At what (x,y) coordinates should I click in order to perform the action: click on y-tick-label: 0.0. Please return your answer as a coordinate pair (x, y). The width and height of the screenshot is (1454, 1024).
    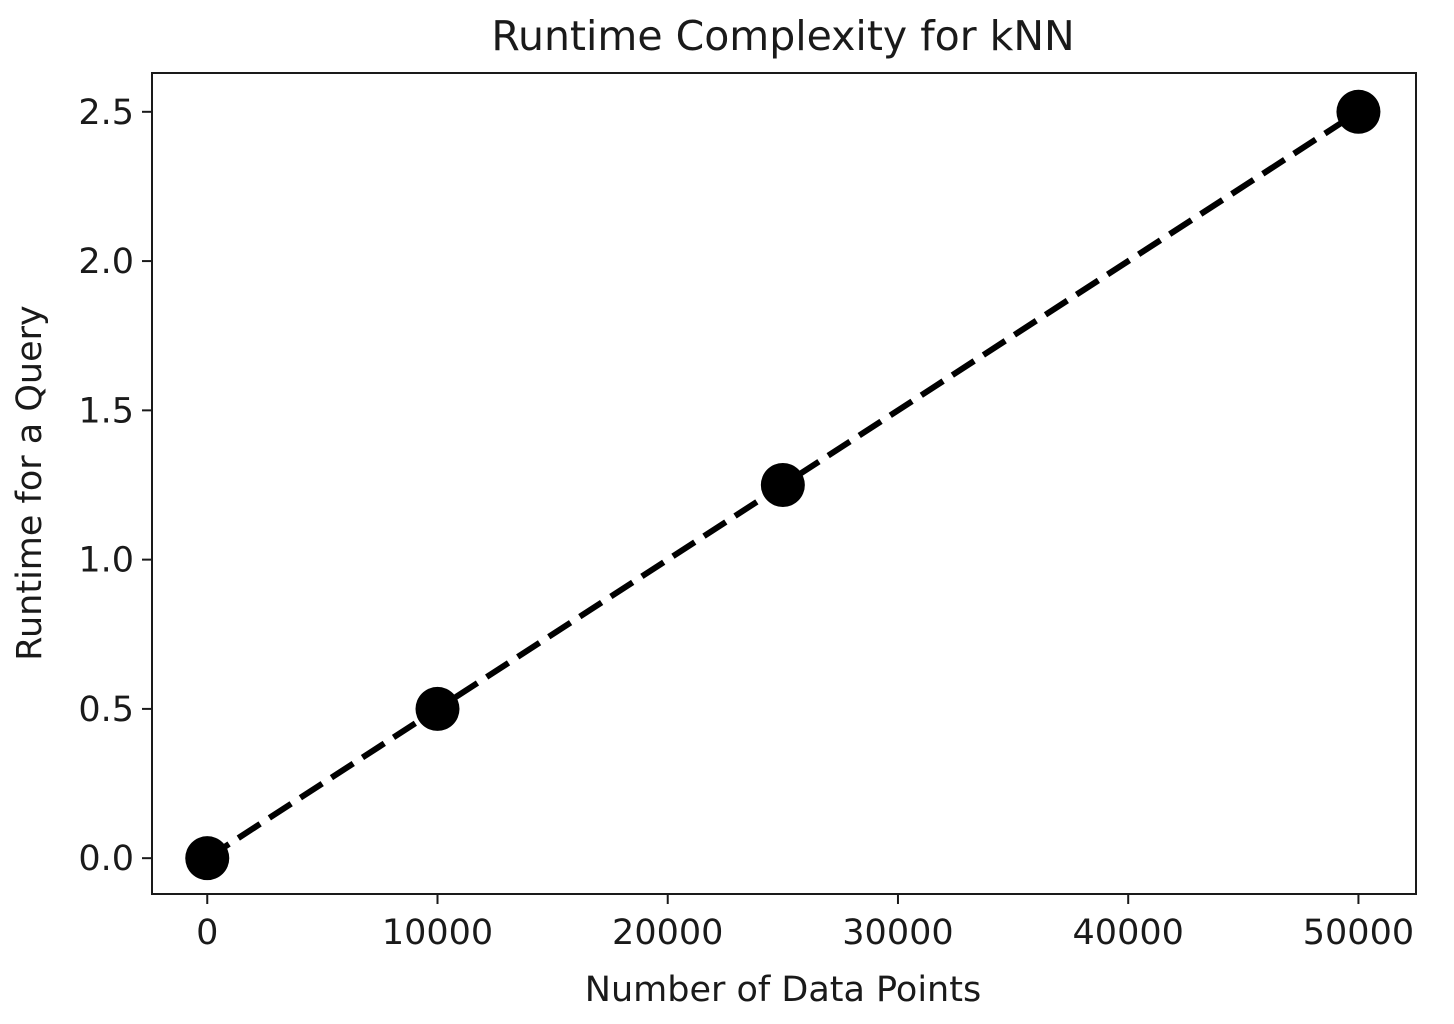
    Looking at the image, I should click on (106, 859).